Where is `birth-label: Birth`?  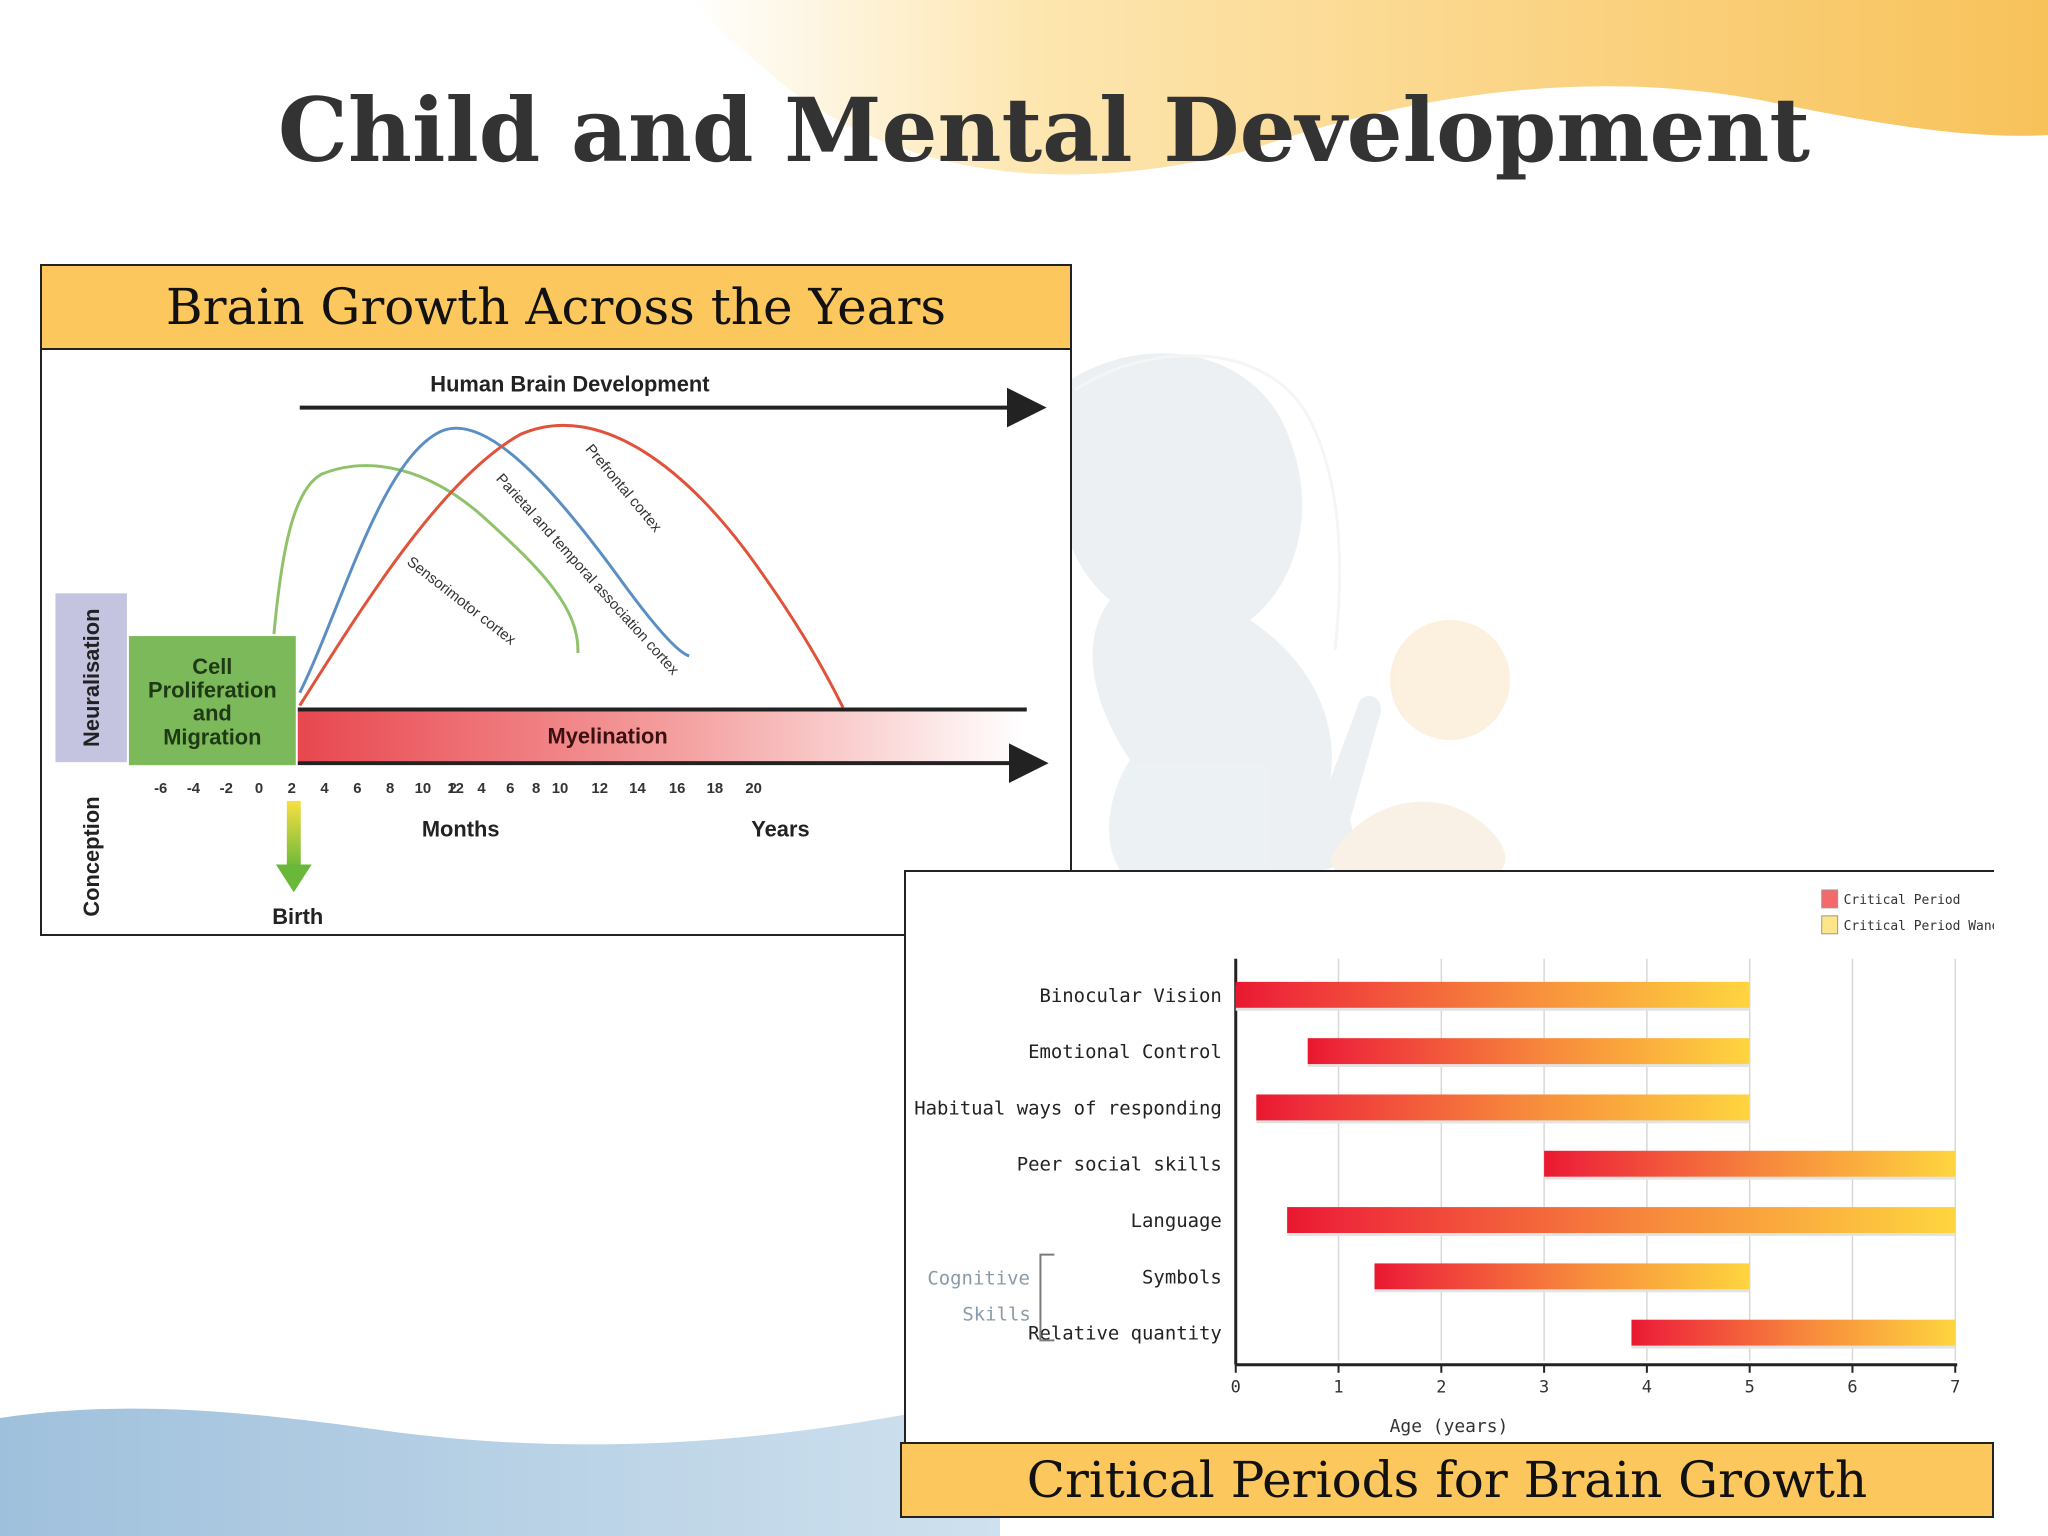
birth-label: Birth is located at coordinates (297, 916).